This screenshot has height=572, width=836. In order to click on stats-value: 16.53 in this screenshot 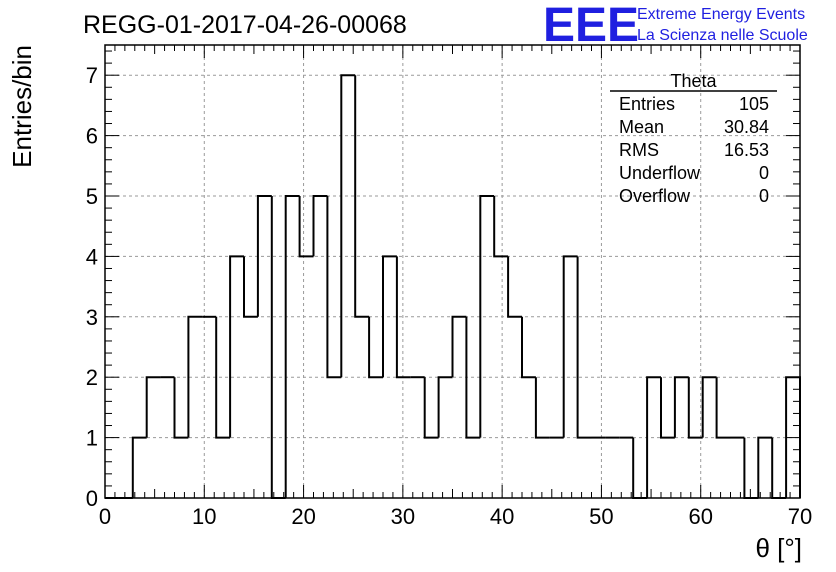, I will do `click(746, 150)`.